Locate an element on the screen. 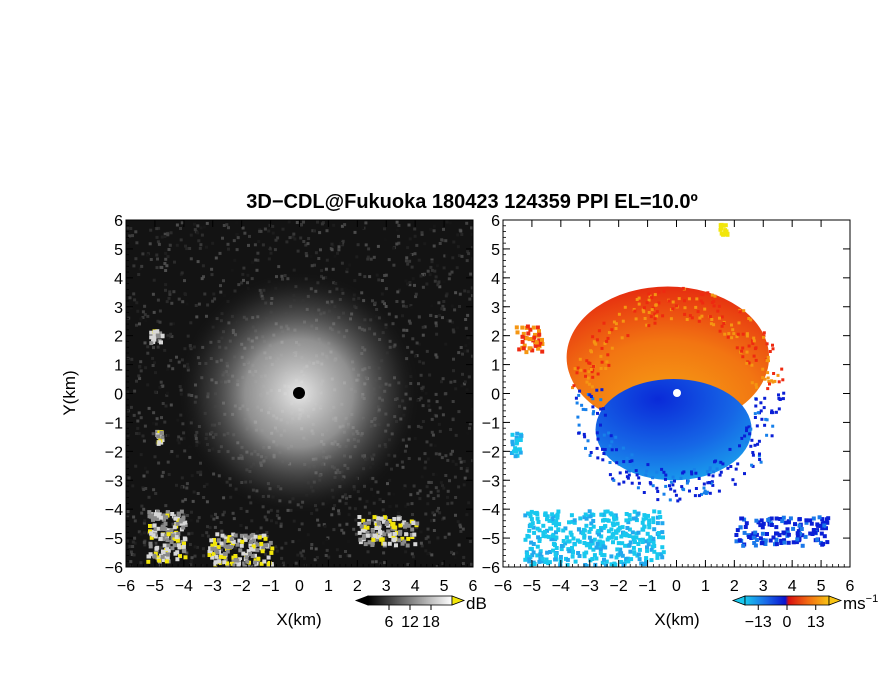 The height and width of the screenshot is (680, 880). left-y-tick-label: 0 is located at coordinates (118, 395).